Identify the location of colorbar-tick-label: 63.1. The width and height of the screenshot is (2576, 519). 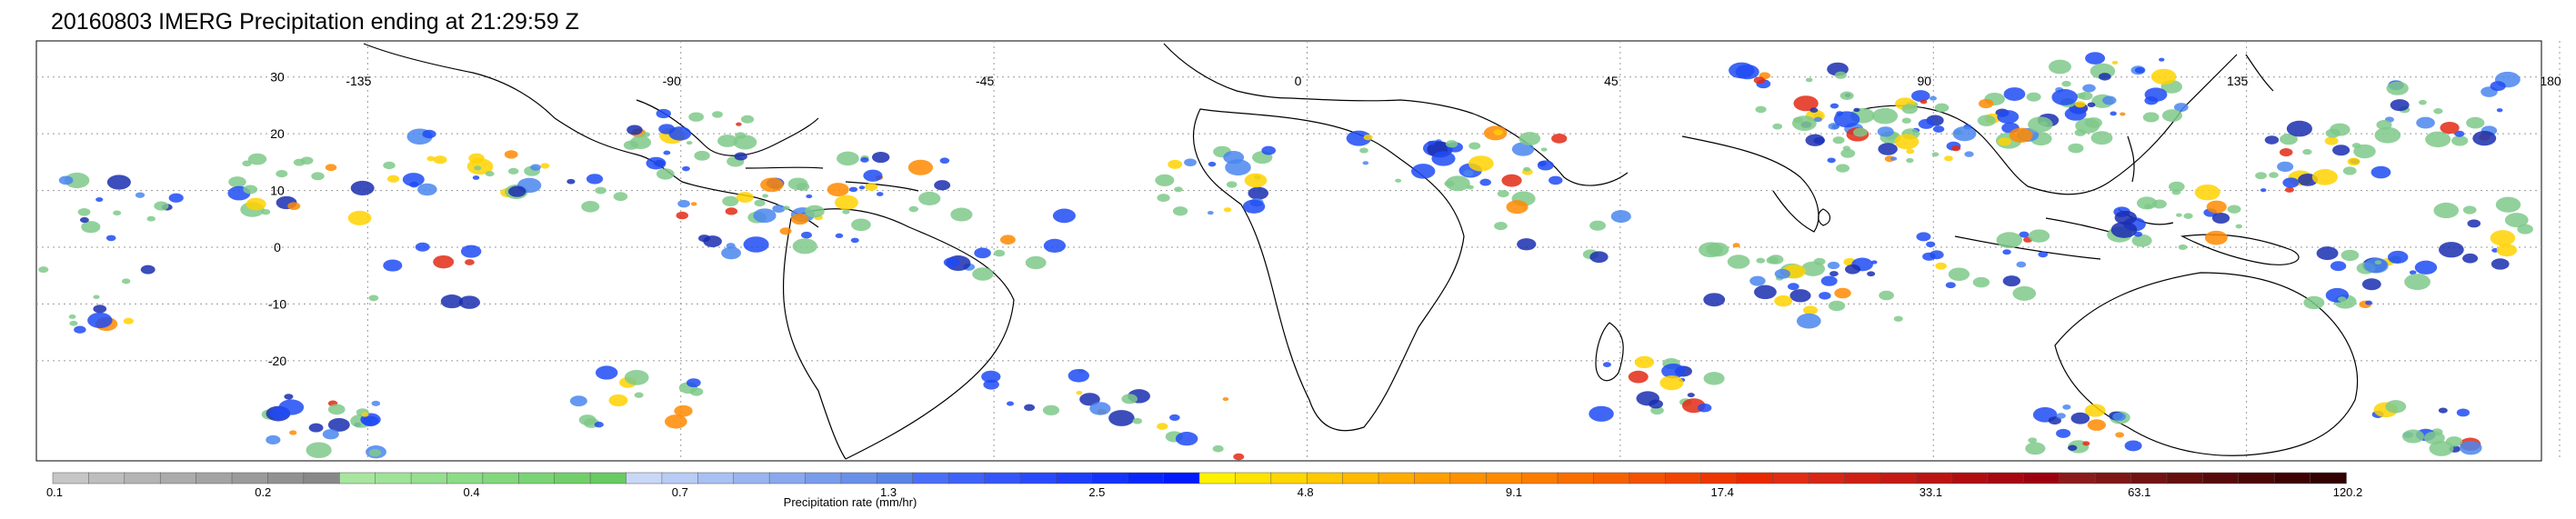
(2139, 492).